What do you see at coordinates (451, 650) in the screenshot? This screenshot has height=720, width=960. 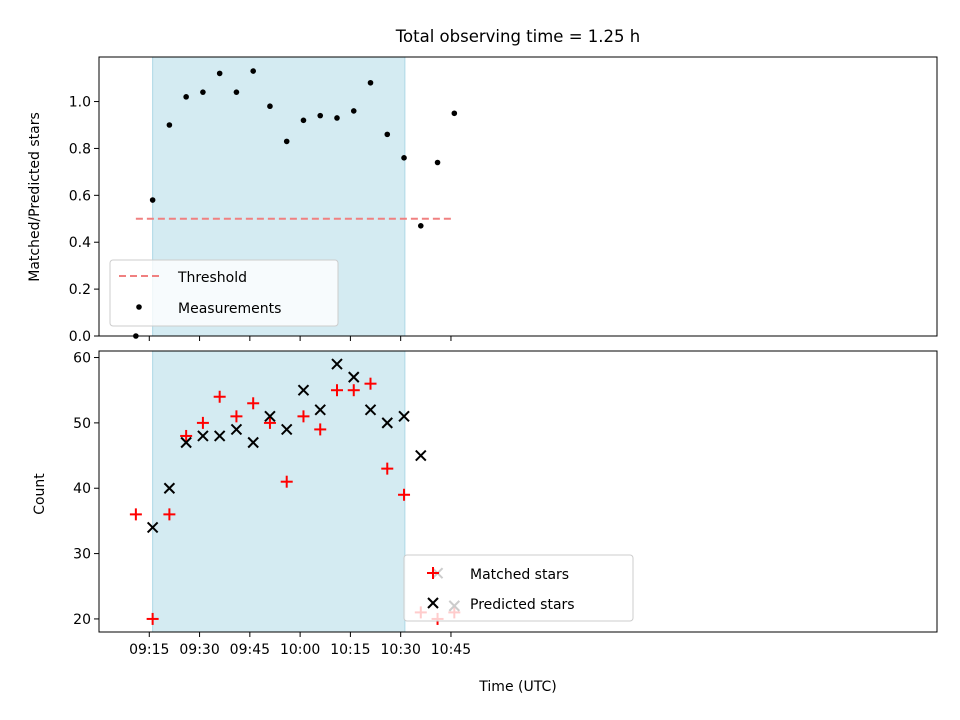 I see `x-tick-label: 10:45` at bounding box center [451, 650].